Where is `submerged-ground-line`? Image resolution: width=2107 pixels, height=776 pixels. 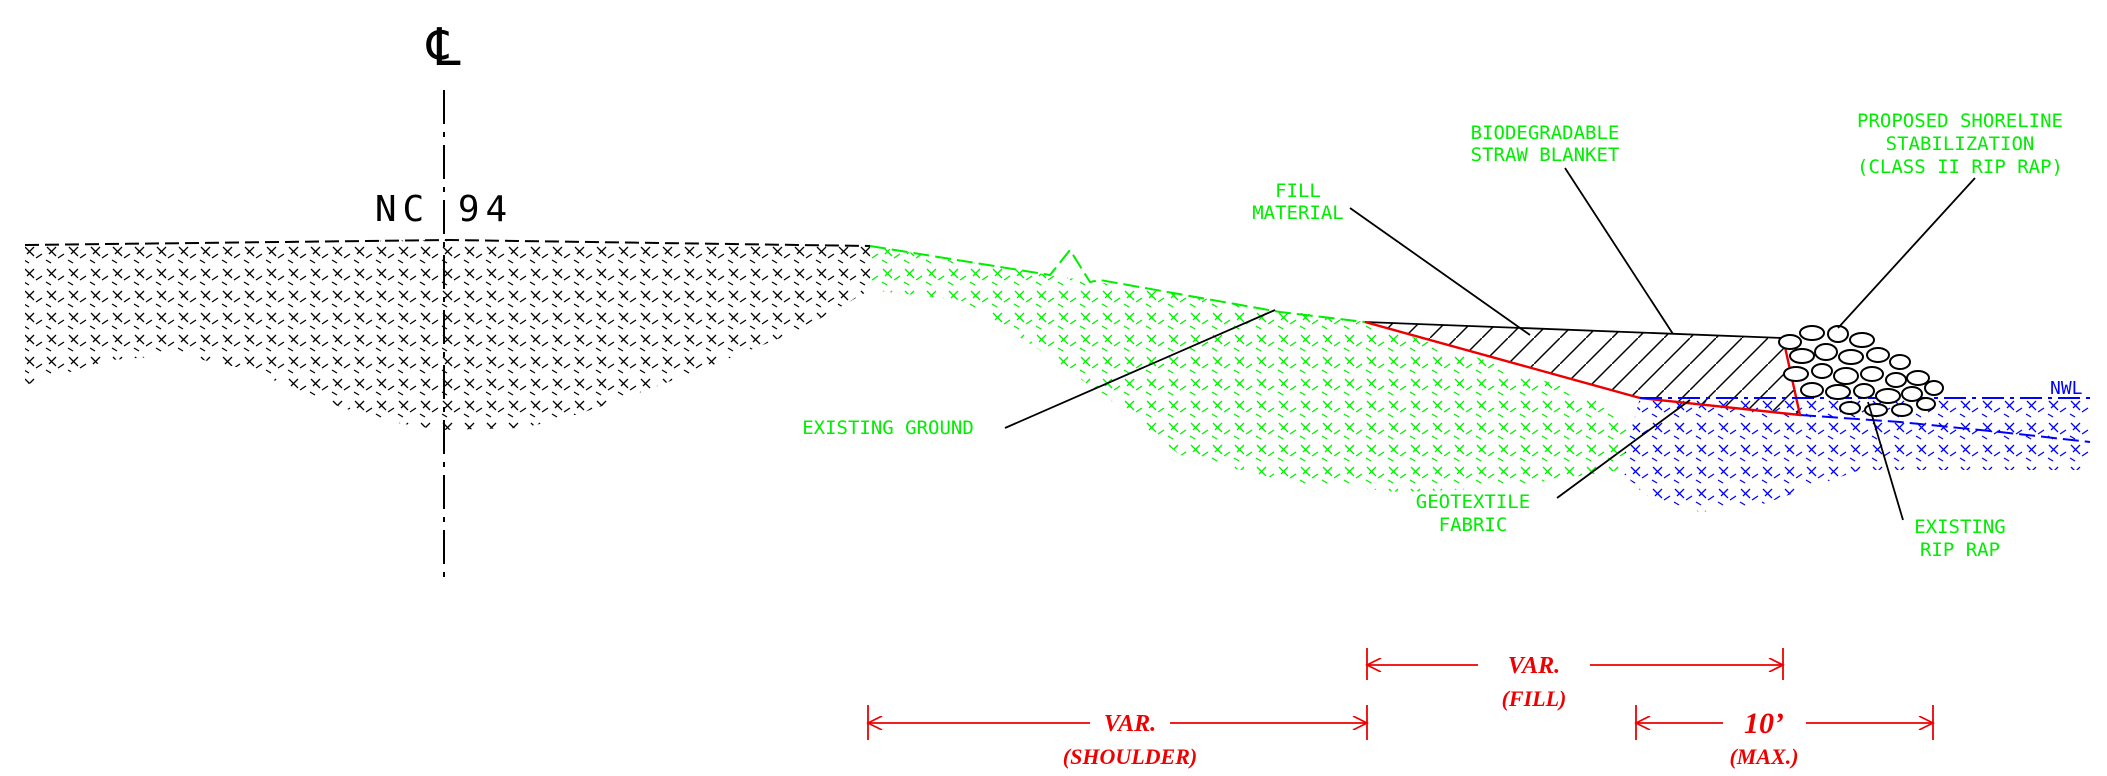 submerged-ground-line is located at coordinates (1945, 428).